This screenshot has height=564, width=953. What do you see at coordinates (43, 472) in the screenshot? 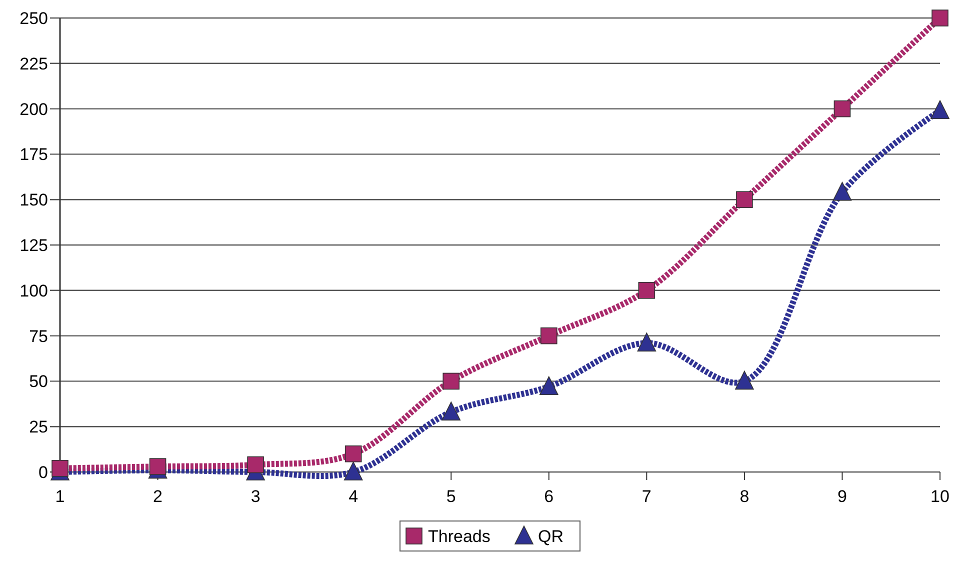
I see `y-tick-label: 0` at bounding box center [43, 472].